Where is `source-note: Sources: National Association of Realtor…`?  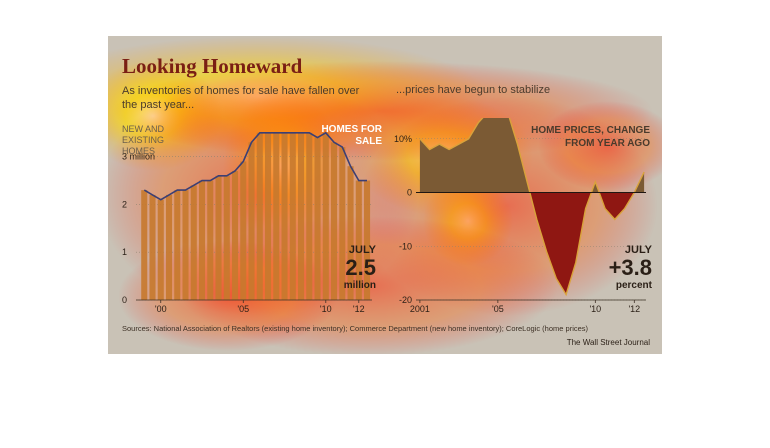
source-note: Sources: National Association of Realtor… is located at coordinates (355, 328).